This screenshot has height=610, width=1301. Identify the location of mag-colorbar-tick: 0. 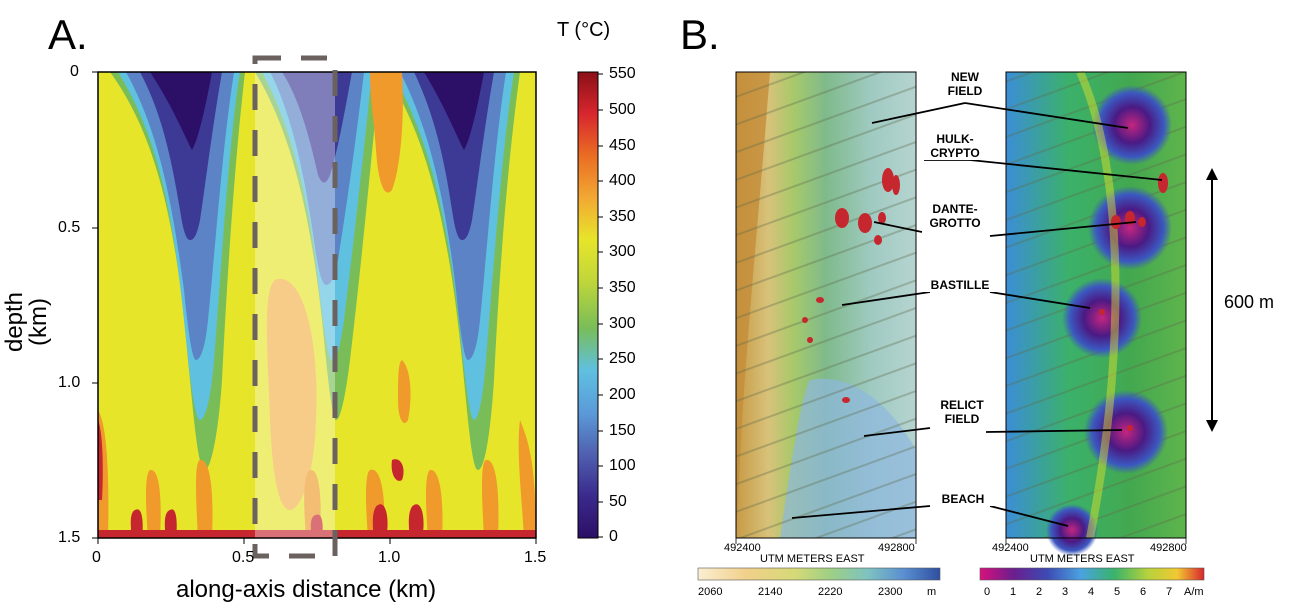
(987, 592).